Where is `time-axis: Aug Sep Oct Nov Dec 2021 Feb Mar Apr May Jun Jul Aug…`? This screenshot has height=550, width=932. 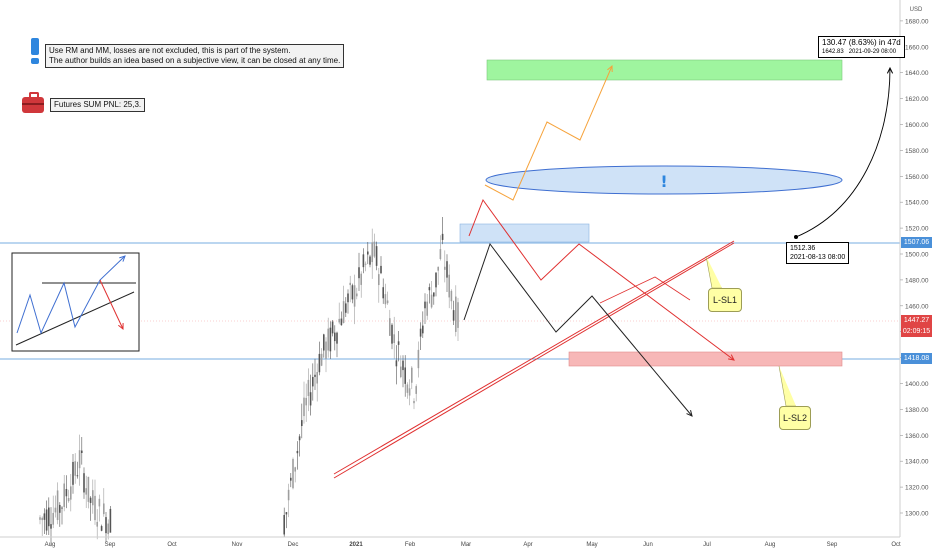
time-axis: Aug Sep Oct Nov Dec 2021 Feb Mar Apr May Jun Jul Aug… is located at coordinates (450, 542).